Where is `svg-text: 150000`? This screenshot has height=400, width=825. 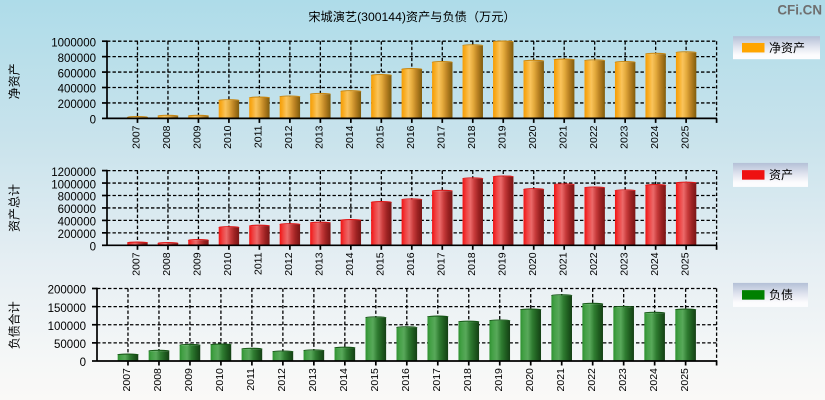
svg-text: 150000 is located at coordinates (67, 309).